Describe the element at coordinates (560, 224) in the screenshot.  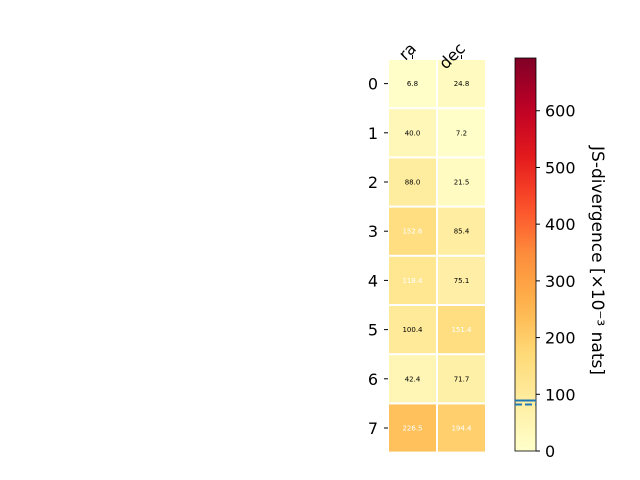
I see `colorbar-tick-label: 400` at that location.